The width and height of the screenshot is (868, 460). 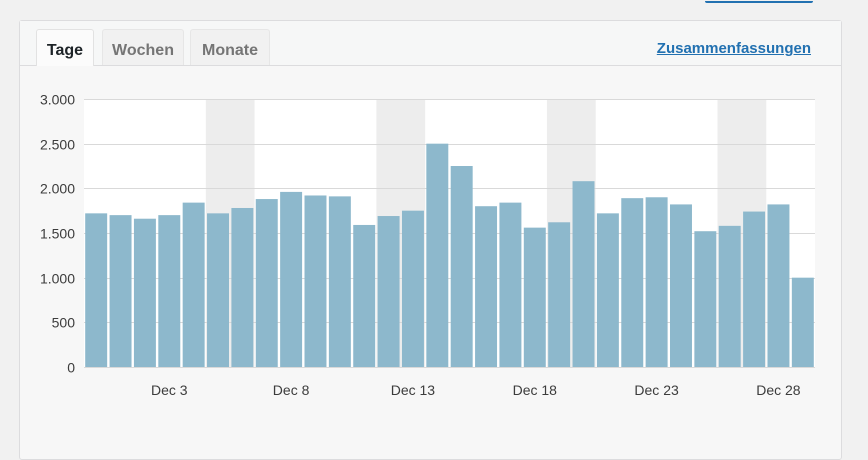 I want to click on y-tick-label: 1.500, so click(x=57, y=234).